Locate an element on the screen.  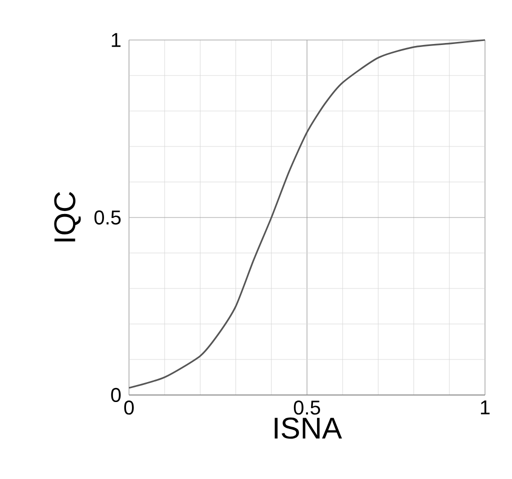
y-tick-label: 0.5 is located at coordinates (107, 217).